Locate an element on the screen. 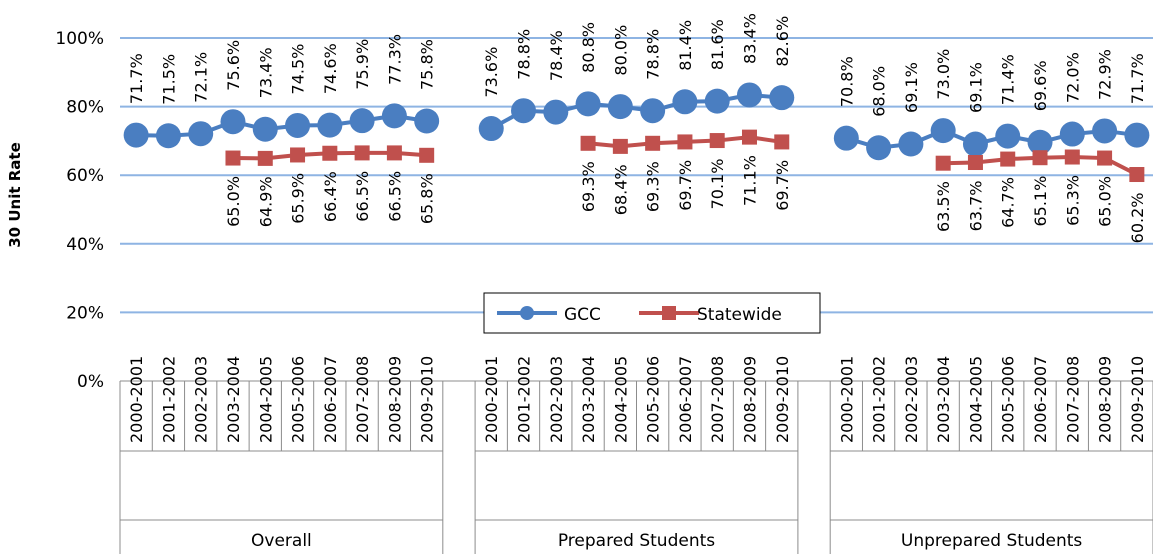 This screenshot has width=1153, height=554. gcc-data-label: 71.5% is located at coordinates (168, 79).